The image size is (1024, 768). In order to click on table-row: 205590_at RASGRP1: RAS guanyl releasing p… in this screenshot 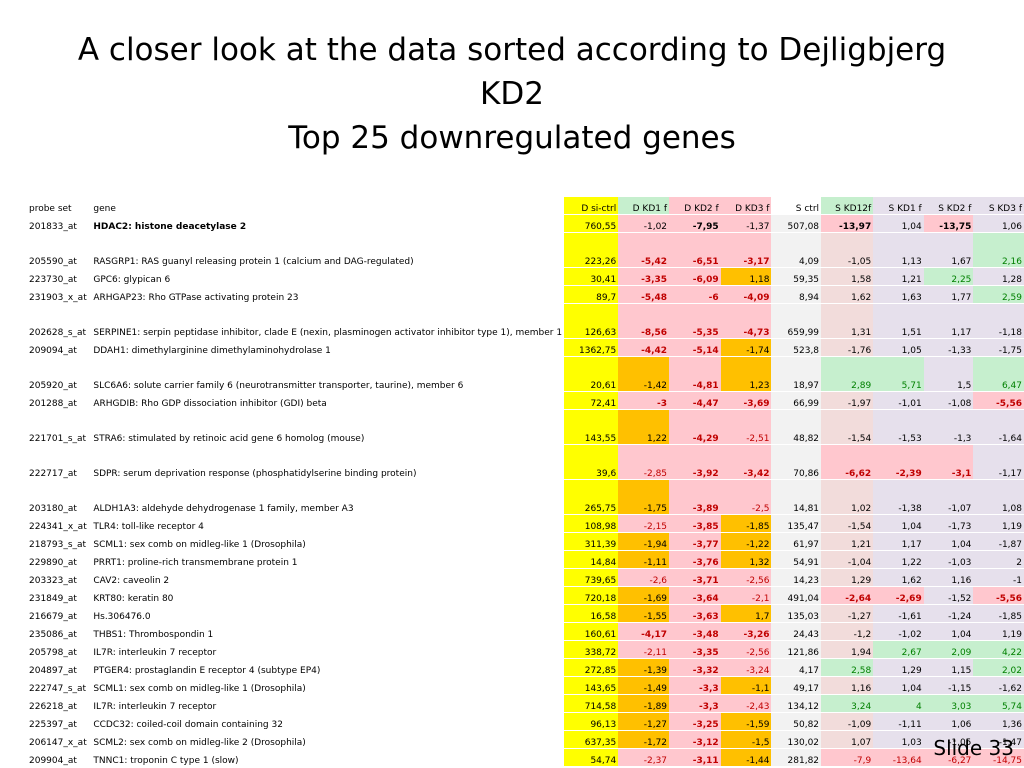, I will do `click(525, 250)`.